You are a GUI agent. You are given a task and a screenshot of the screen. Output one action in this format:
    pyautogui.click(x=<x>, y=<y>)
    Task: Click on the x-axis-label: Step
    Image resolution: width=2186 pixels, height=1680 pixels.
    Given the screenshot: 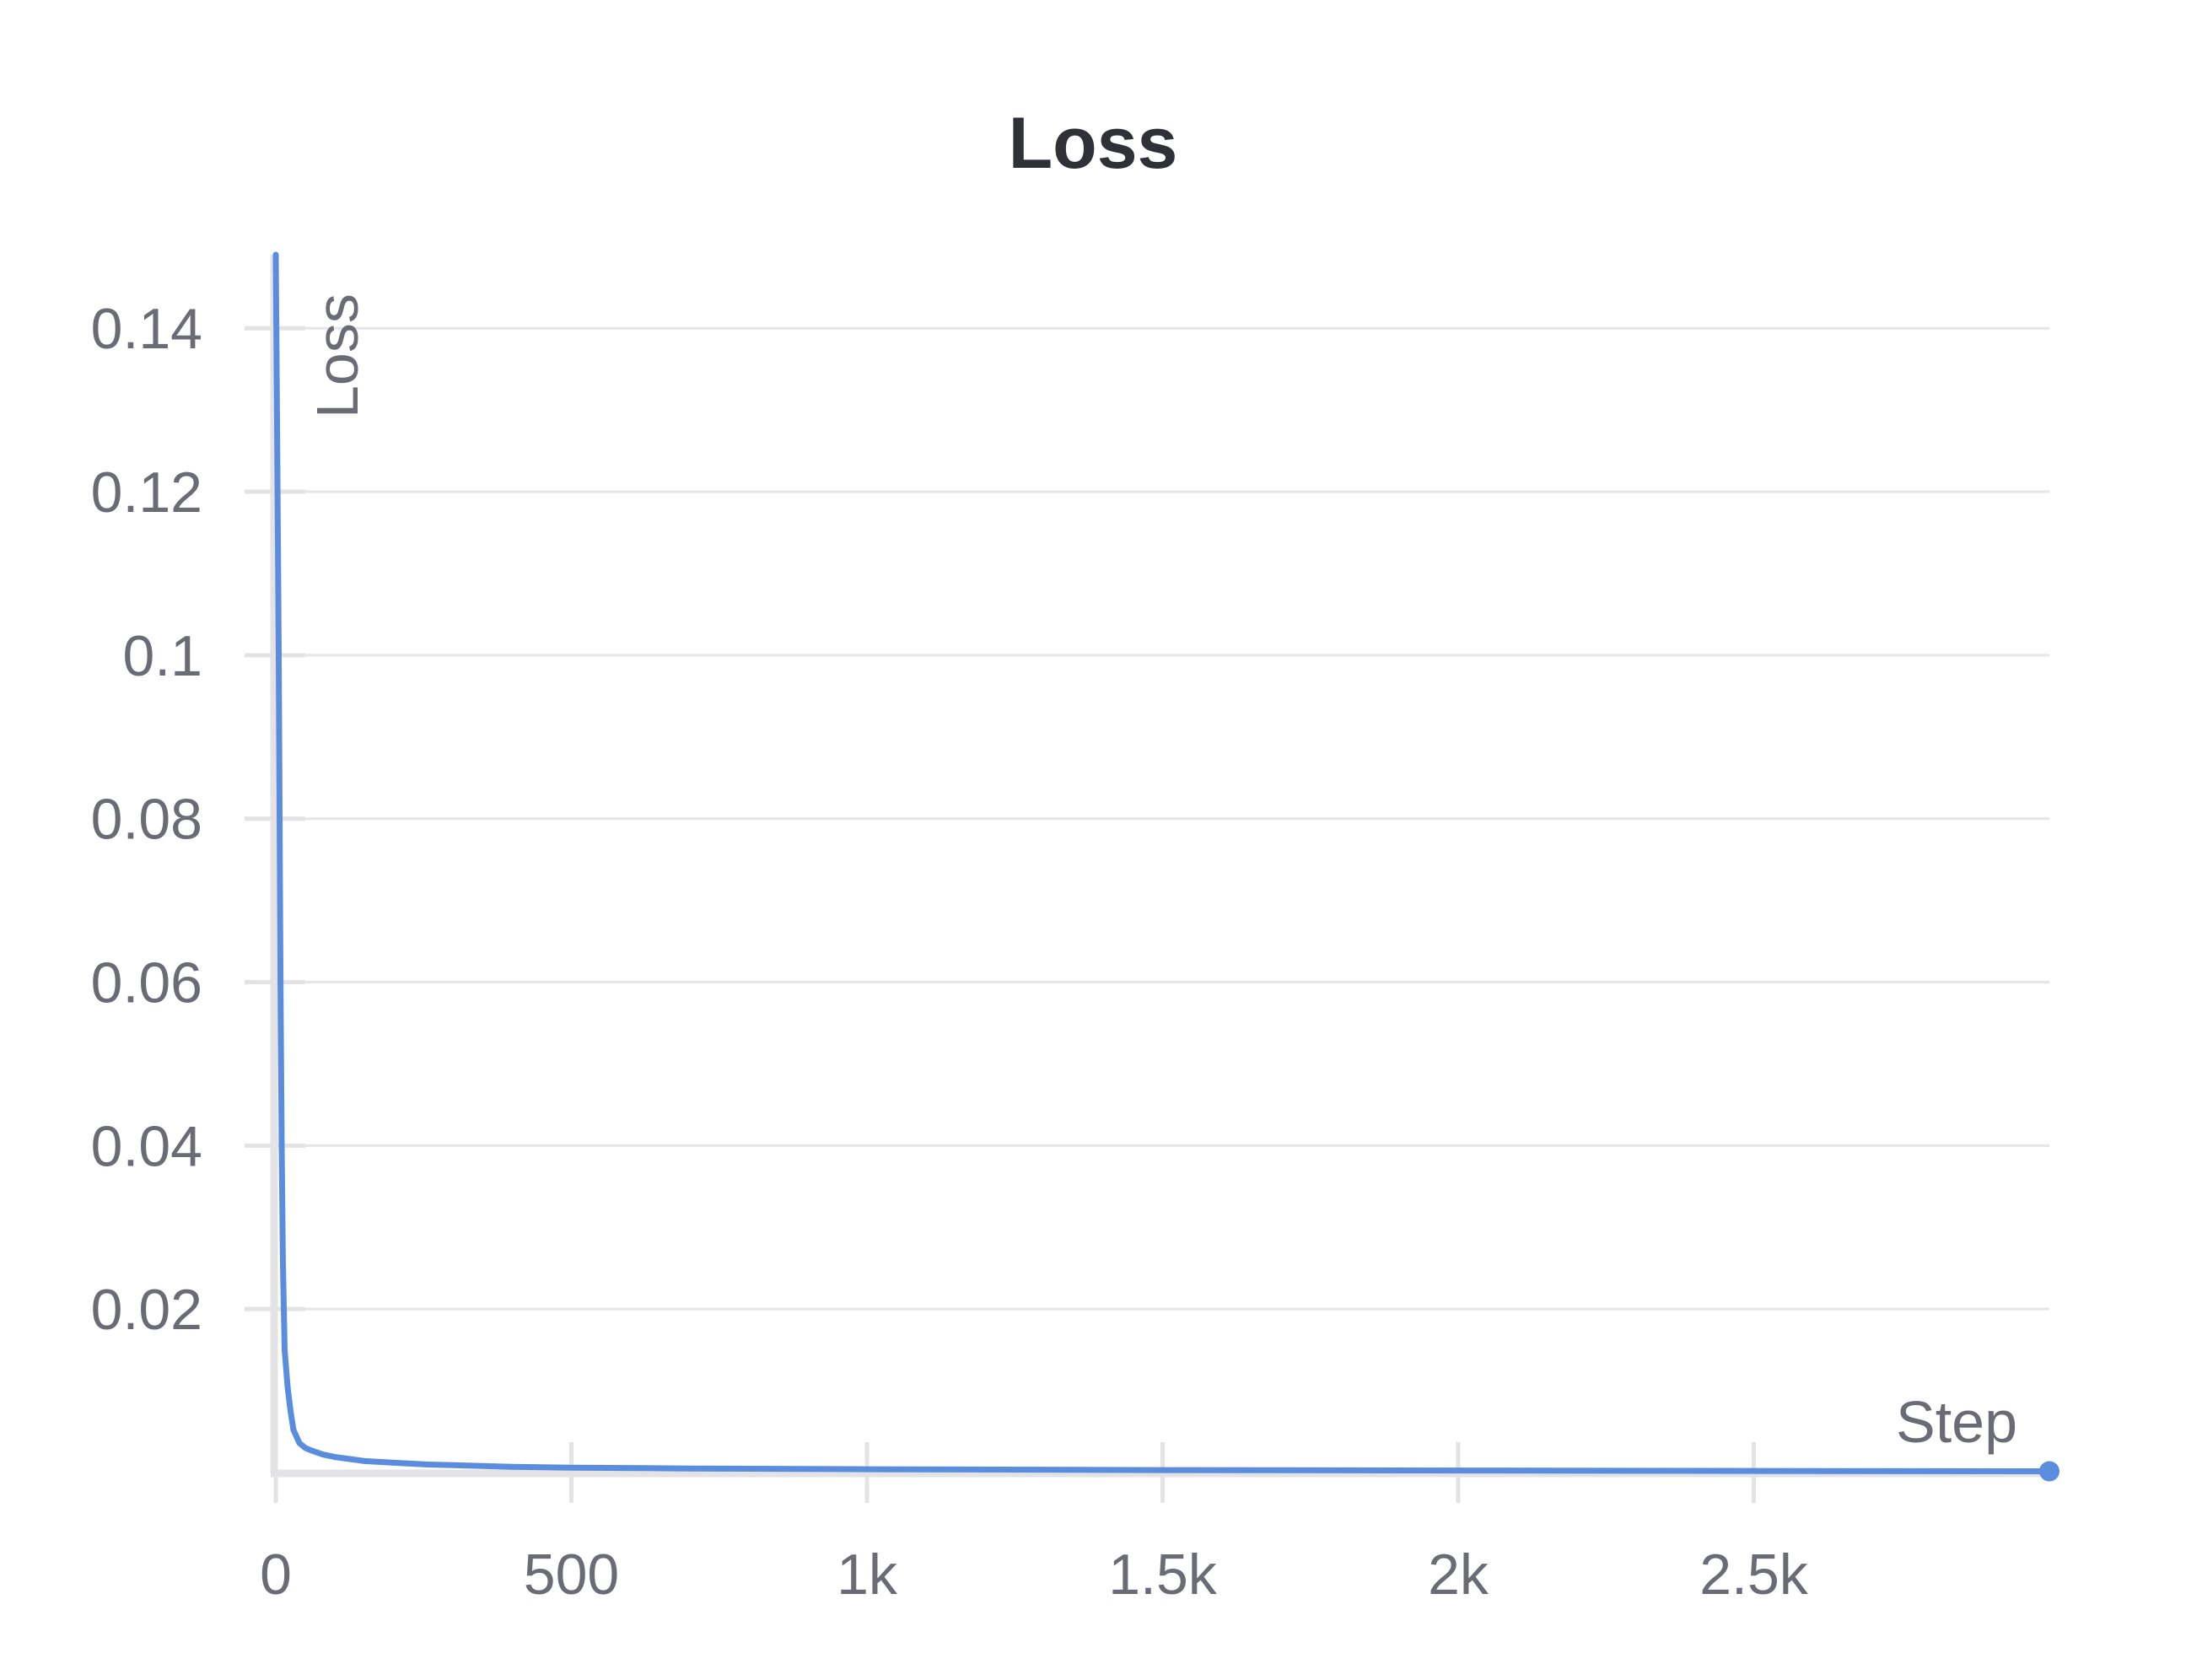 What is the action you would take?
    pyautogui.click(x=1957, y=1422)
    